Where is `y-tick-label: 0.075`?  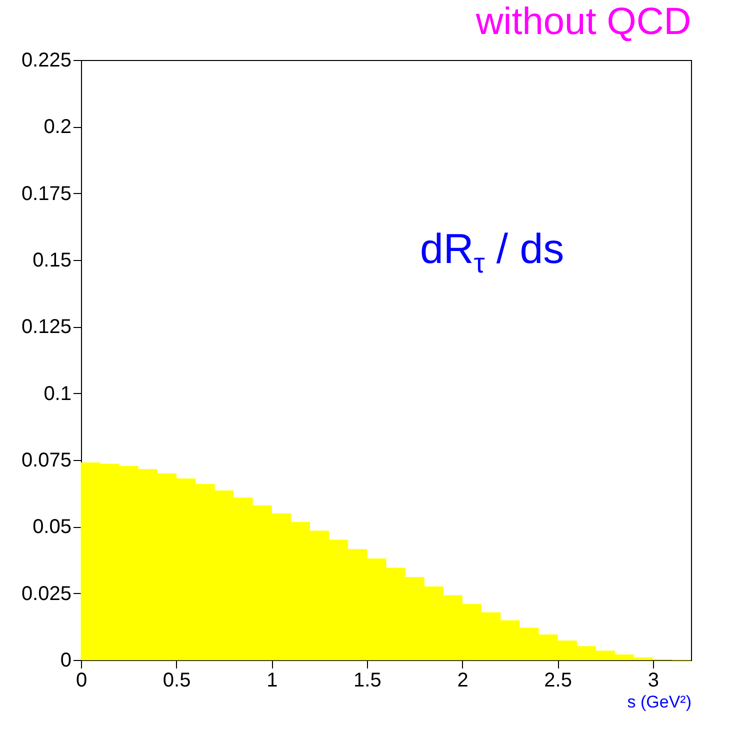 y-tick-label: 0.075 is located at coordinates (46, 461).